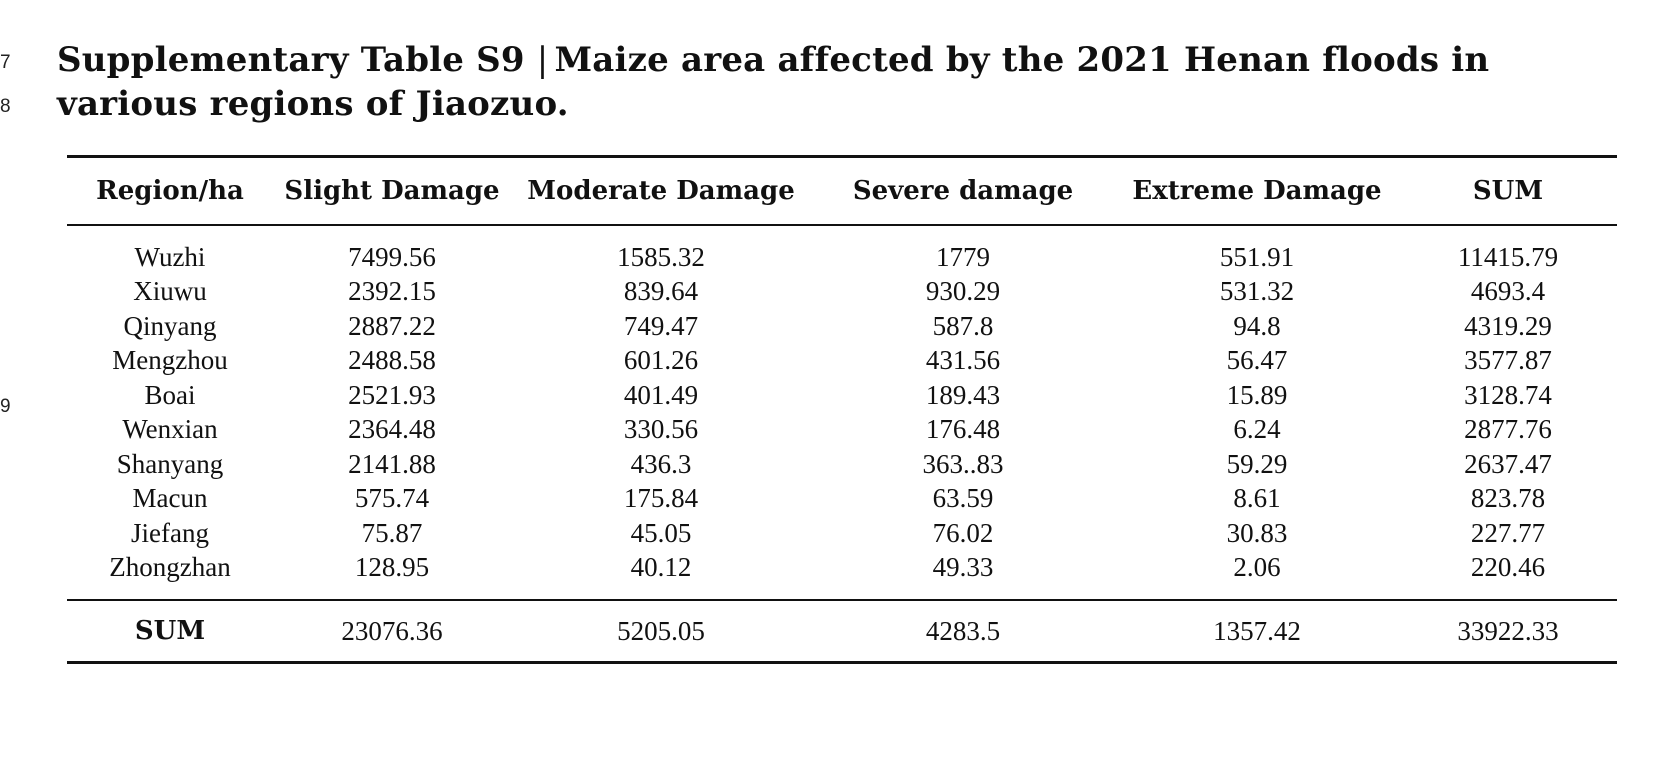 The height and width of the screenshot is (766, 1678). Describe the element at coordinates (1508, 325) in the screenshot. I see `value-cell: 4319.29` at that location.